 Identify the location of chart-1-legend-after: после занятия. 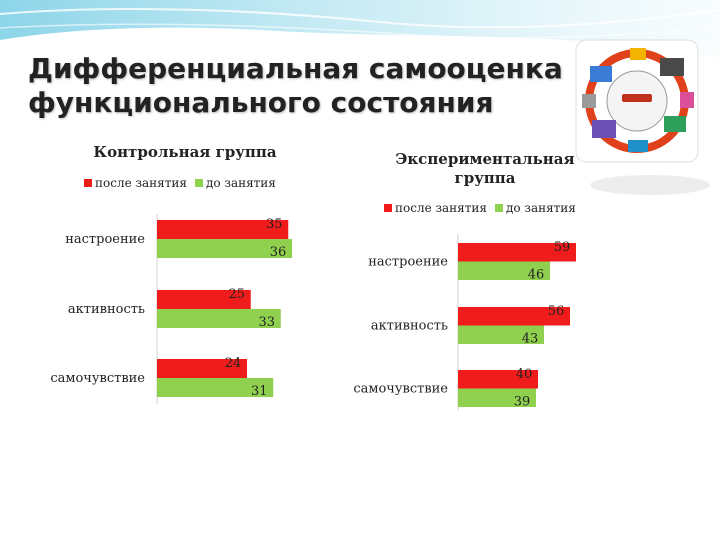
(135, 183).